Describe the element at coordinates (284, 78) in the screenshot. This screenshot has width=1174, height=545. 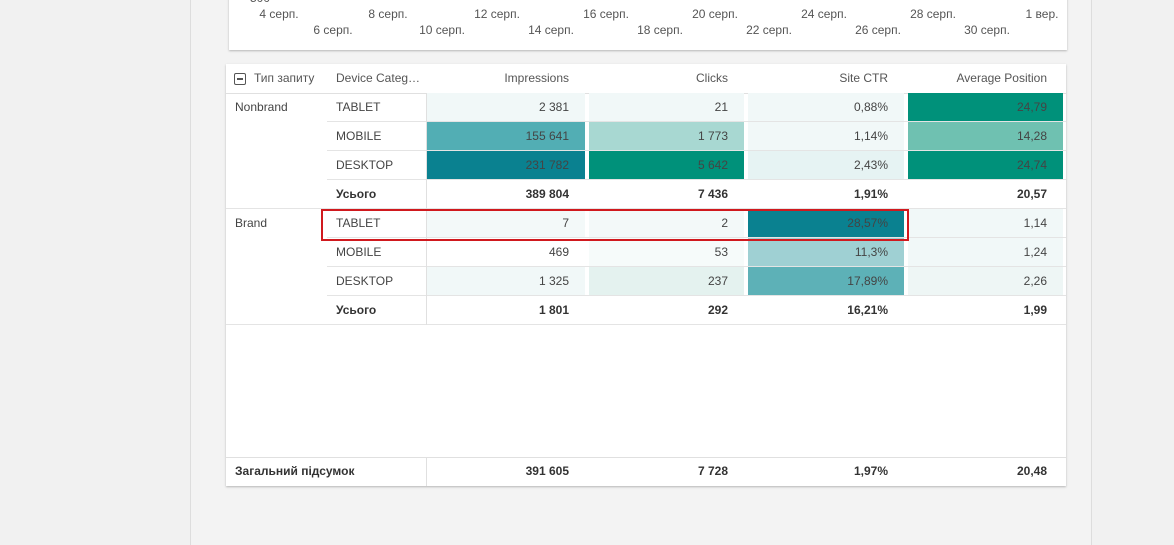
I see `column-header: Тип запиту` at that location.